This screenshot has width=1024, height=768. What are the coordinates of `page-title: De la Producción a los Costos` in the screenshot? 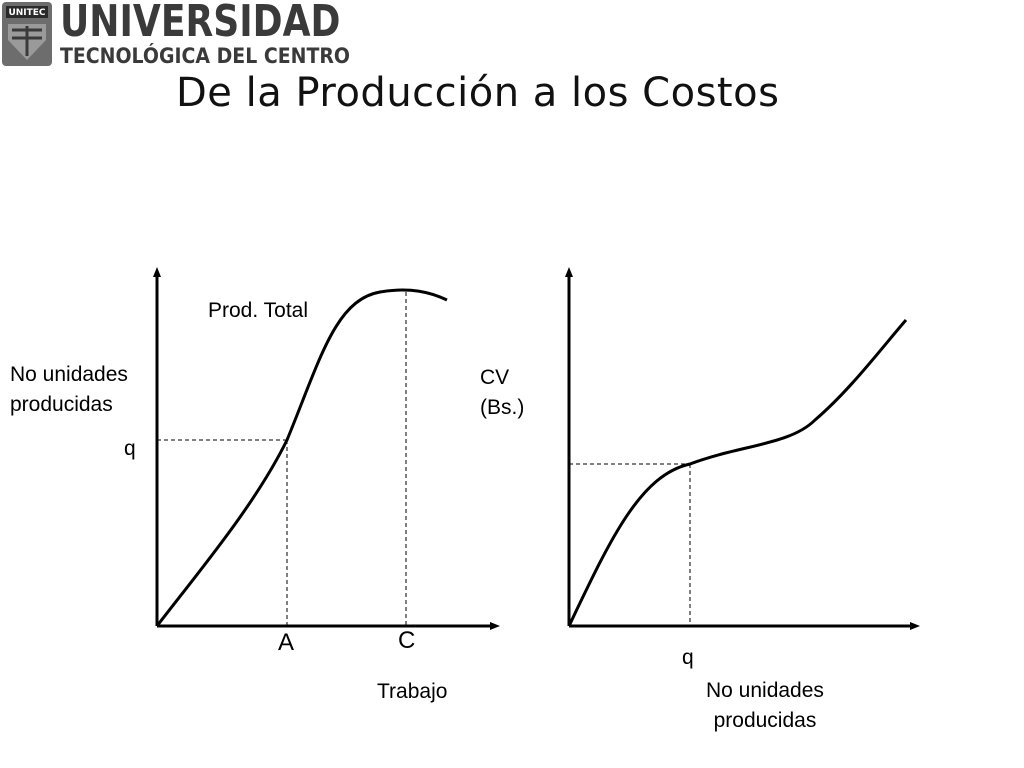 It's located at (478, 93).